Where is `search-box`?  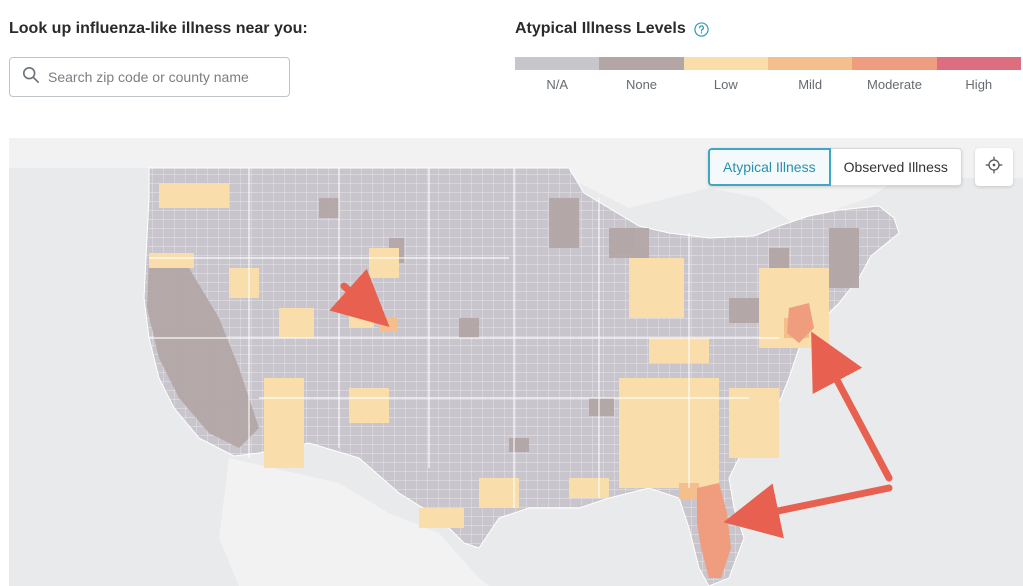
search-box is located at coordinates (149, 77).